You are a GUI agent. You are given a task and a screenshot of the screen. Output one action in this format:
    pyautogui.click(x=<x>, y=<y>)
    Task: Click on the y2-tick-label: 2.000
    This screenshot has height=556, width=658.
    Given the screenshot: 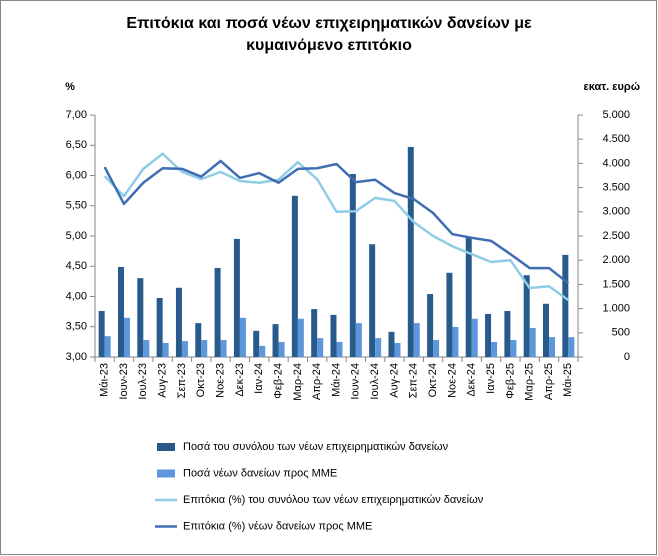 What is the action you would take?
    pyautogui.click(x=616, y=260)
    